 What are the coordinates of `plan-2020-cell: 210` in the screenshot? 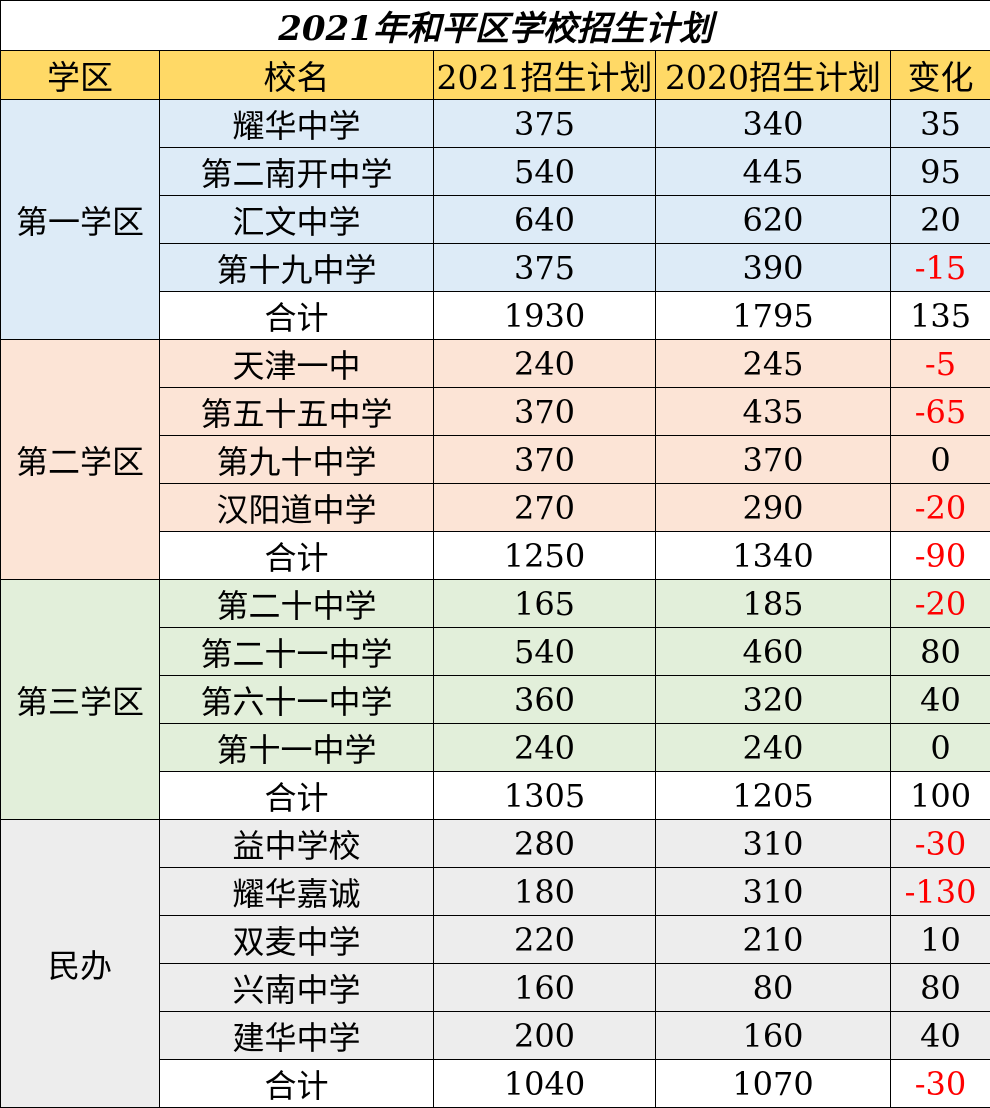 It's located at (773, 940).